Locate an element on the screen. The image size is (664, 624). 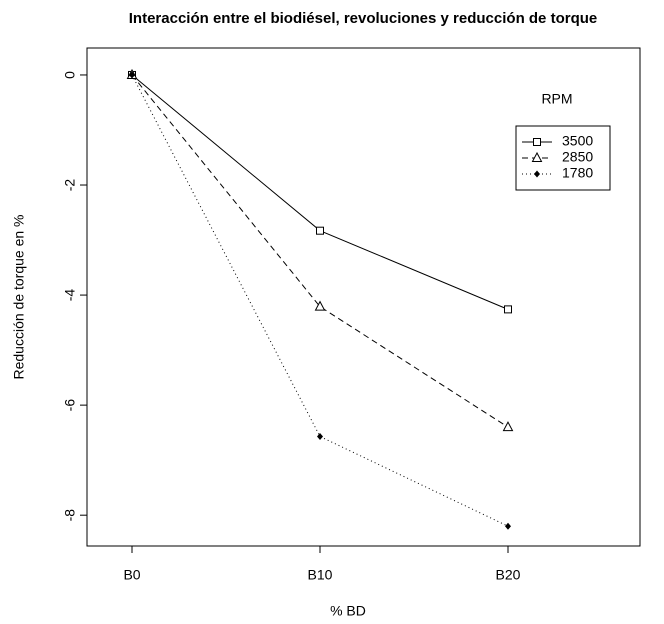
y-tick-label: -6 is located at coordinates (70, 405).